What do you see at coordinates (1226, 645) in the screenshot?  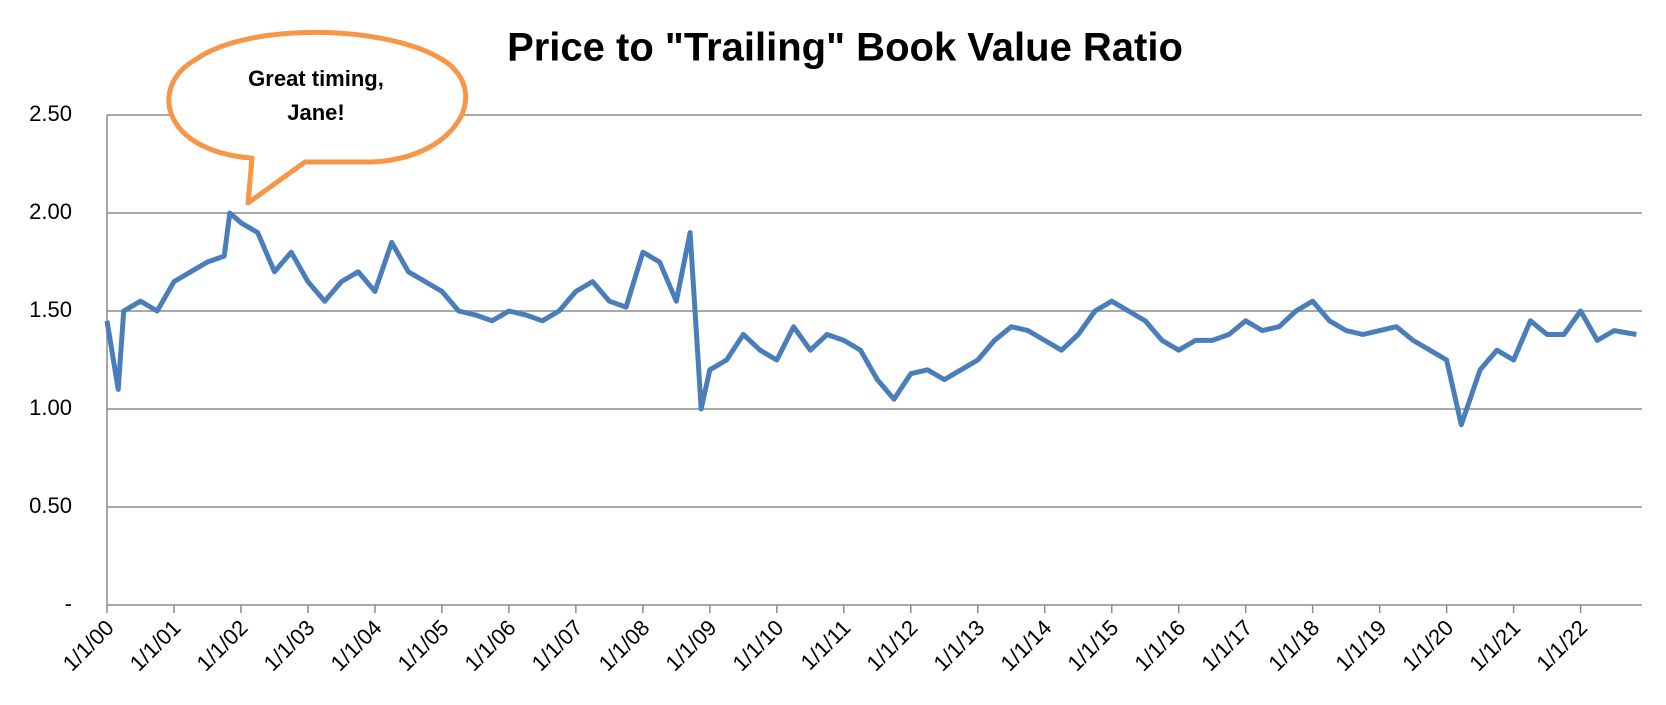 I see `x-tick-label: 1/1/17` at bounding box center [1226, 645].